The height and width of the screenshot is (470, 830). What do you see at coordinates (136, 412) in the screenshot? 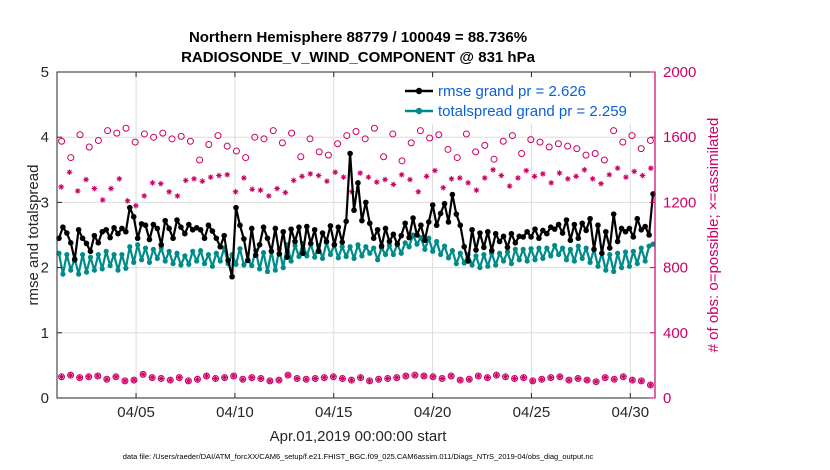
I see `x-tick-label: 04/05` at bounding box center [136, 412].